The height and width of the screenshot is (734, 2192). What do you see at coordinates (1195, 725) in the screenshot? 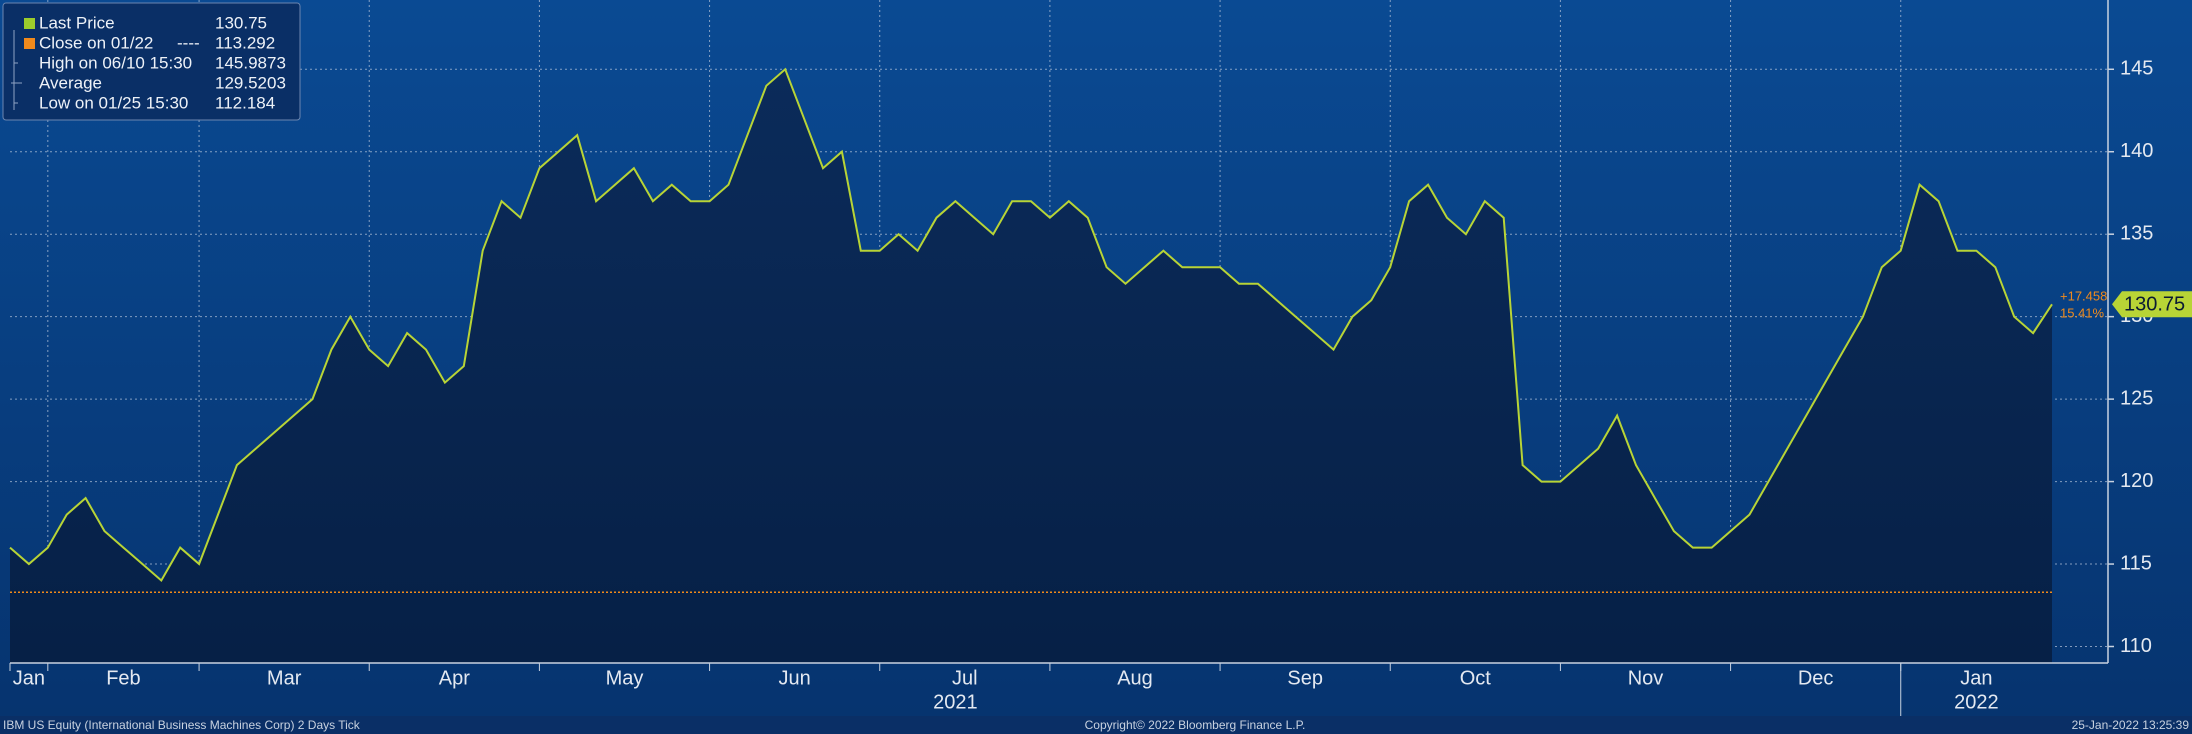
I see `footer-center: Copyright© 2022 Bloomberg Finance L.P.` at bounding box center [1195, 725].